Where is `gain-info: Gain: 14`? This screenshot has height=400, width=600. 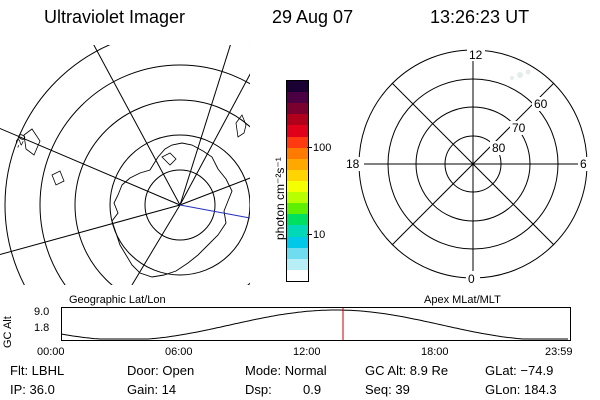 gain-info: Gain: 14 is located at coordinates (152, 389).